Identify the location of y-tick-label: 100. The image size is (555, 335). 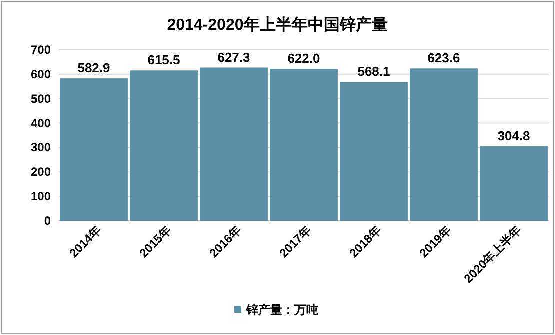
(41, 197).